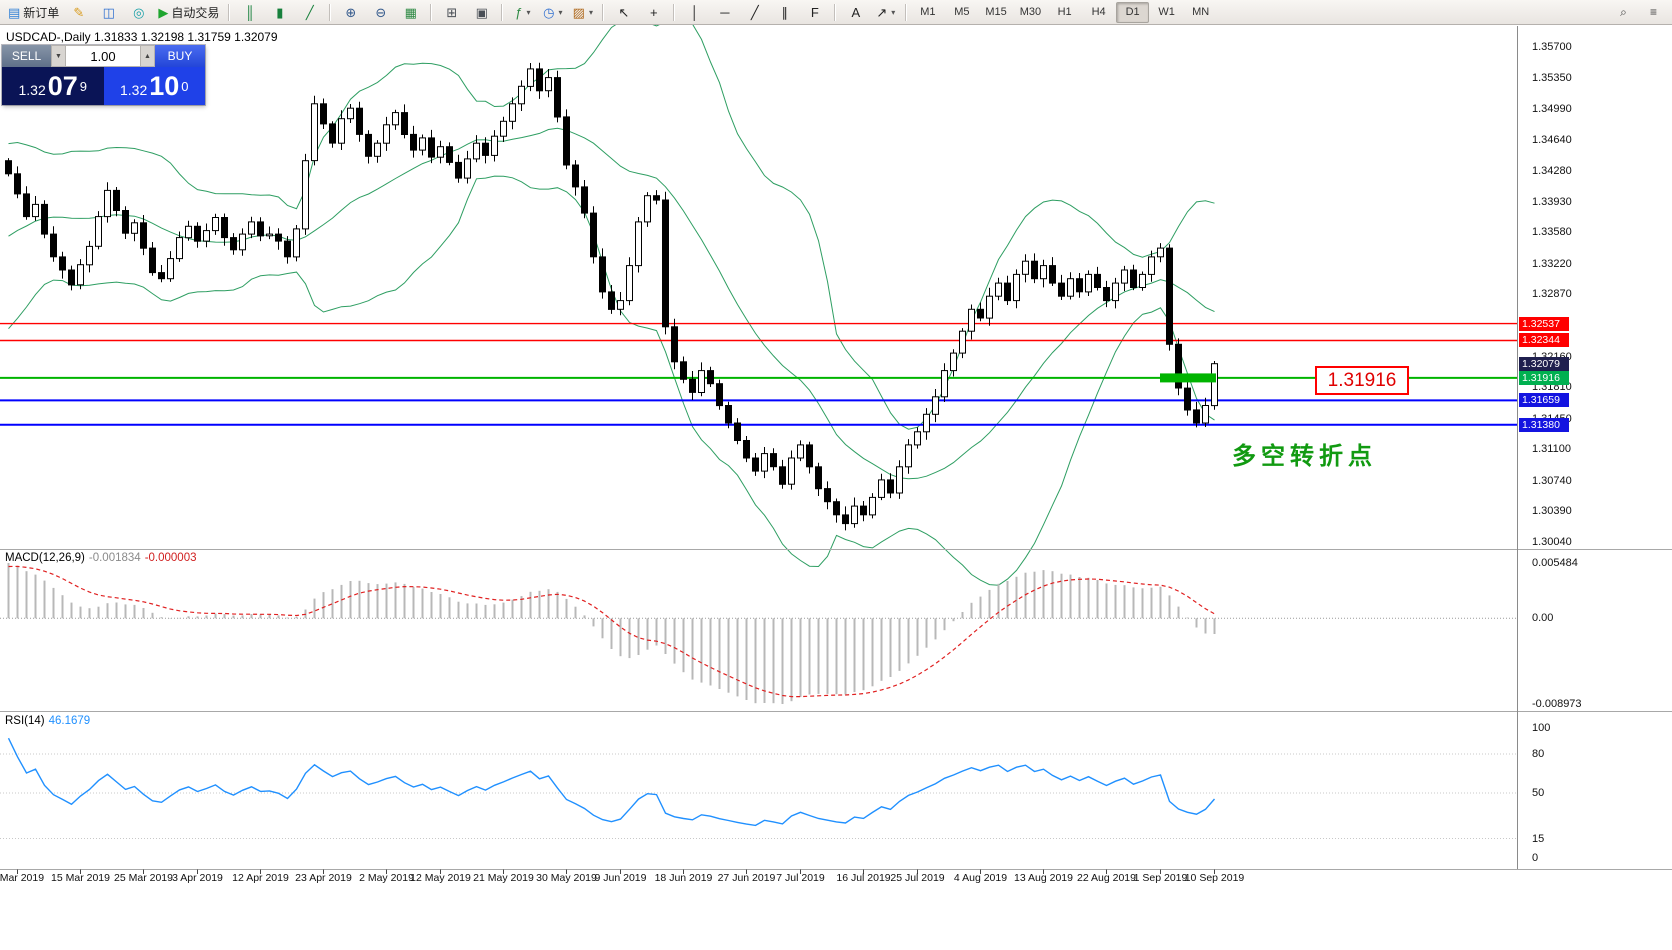 This screenshot has width=1672, height=950. I want to click on indicators-button: ƒ ▾, so click(522, 12).